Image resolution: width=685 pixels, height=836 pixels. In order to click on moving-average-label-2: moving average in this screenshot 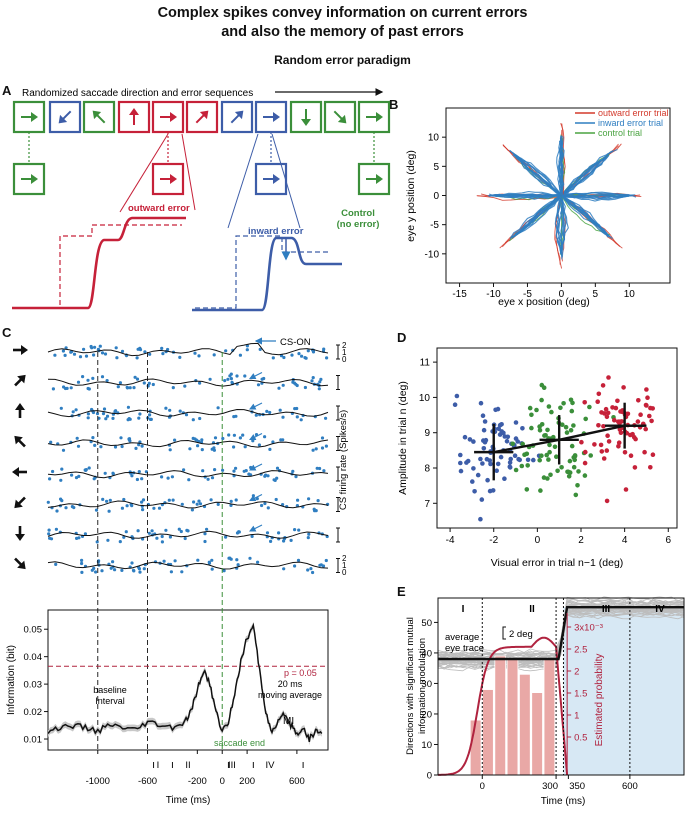, I will do `click(290, 695)`.